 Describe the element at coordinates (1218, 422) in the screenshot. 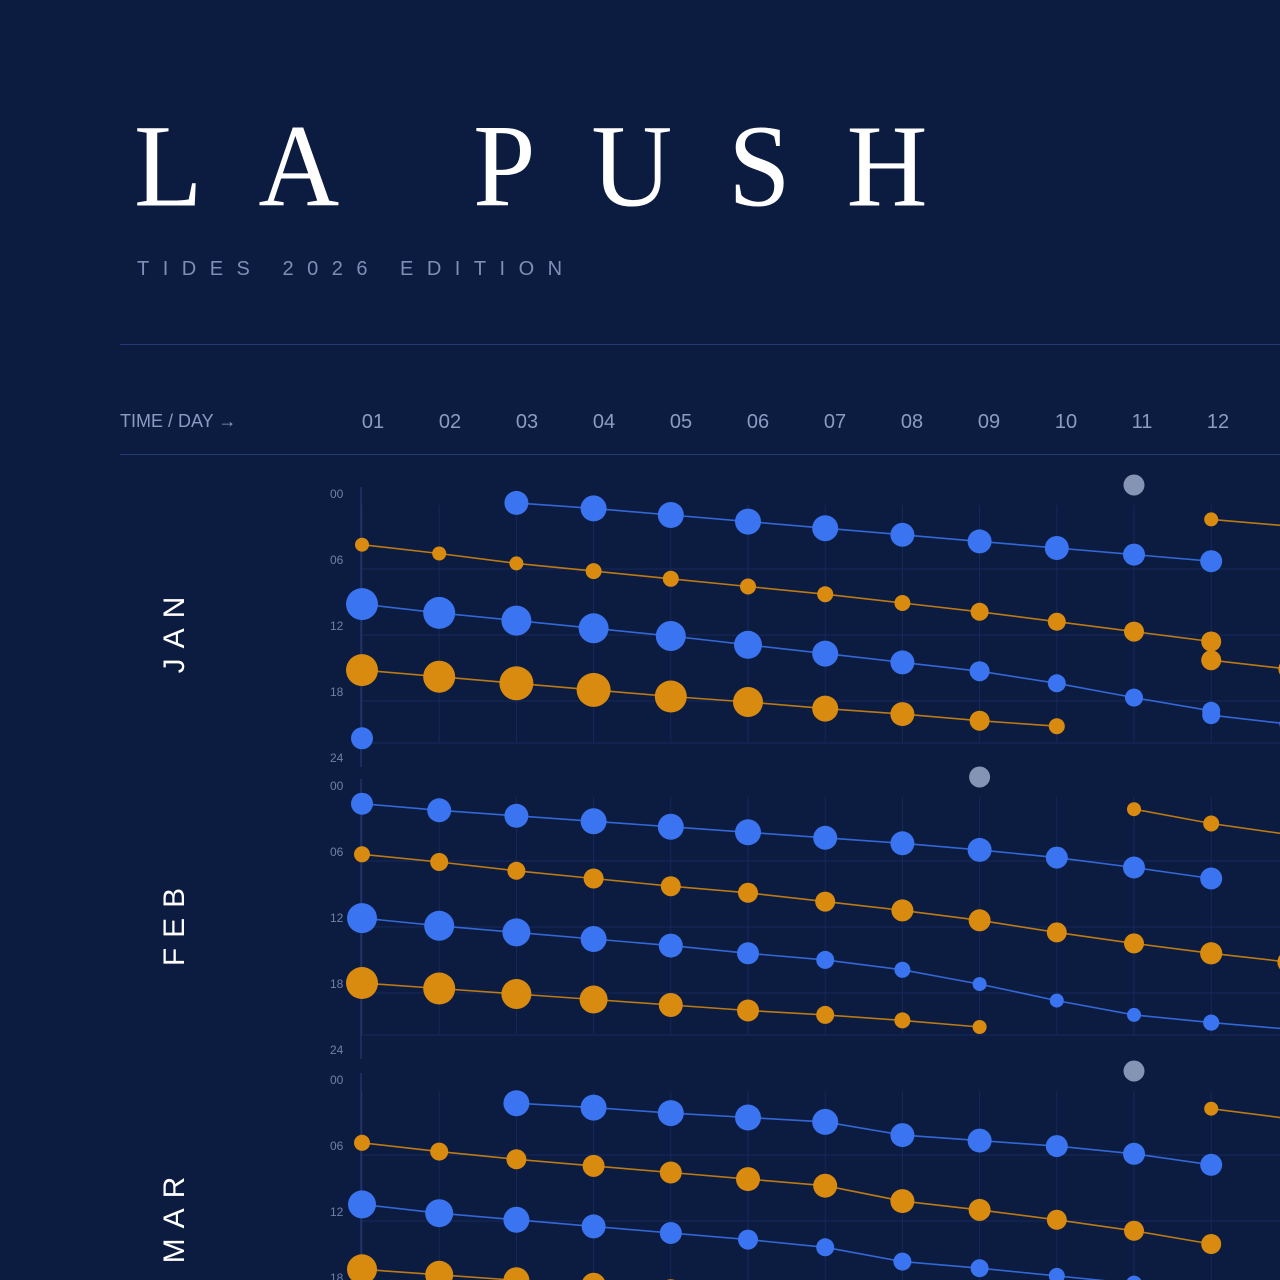

I see `day-tick-label: 12` at that location.